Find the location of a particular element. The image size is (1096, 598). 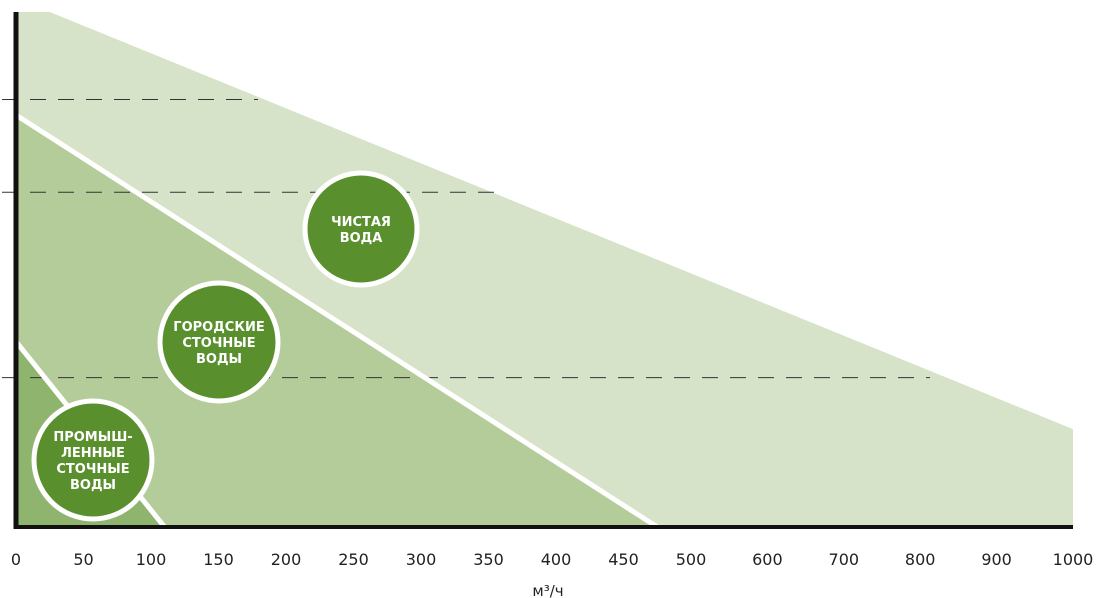

x-tick-label: 800 is located at coordinates (920, 559).